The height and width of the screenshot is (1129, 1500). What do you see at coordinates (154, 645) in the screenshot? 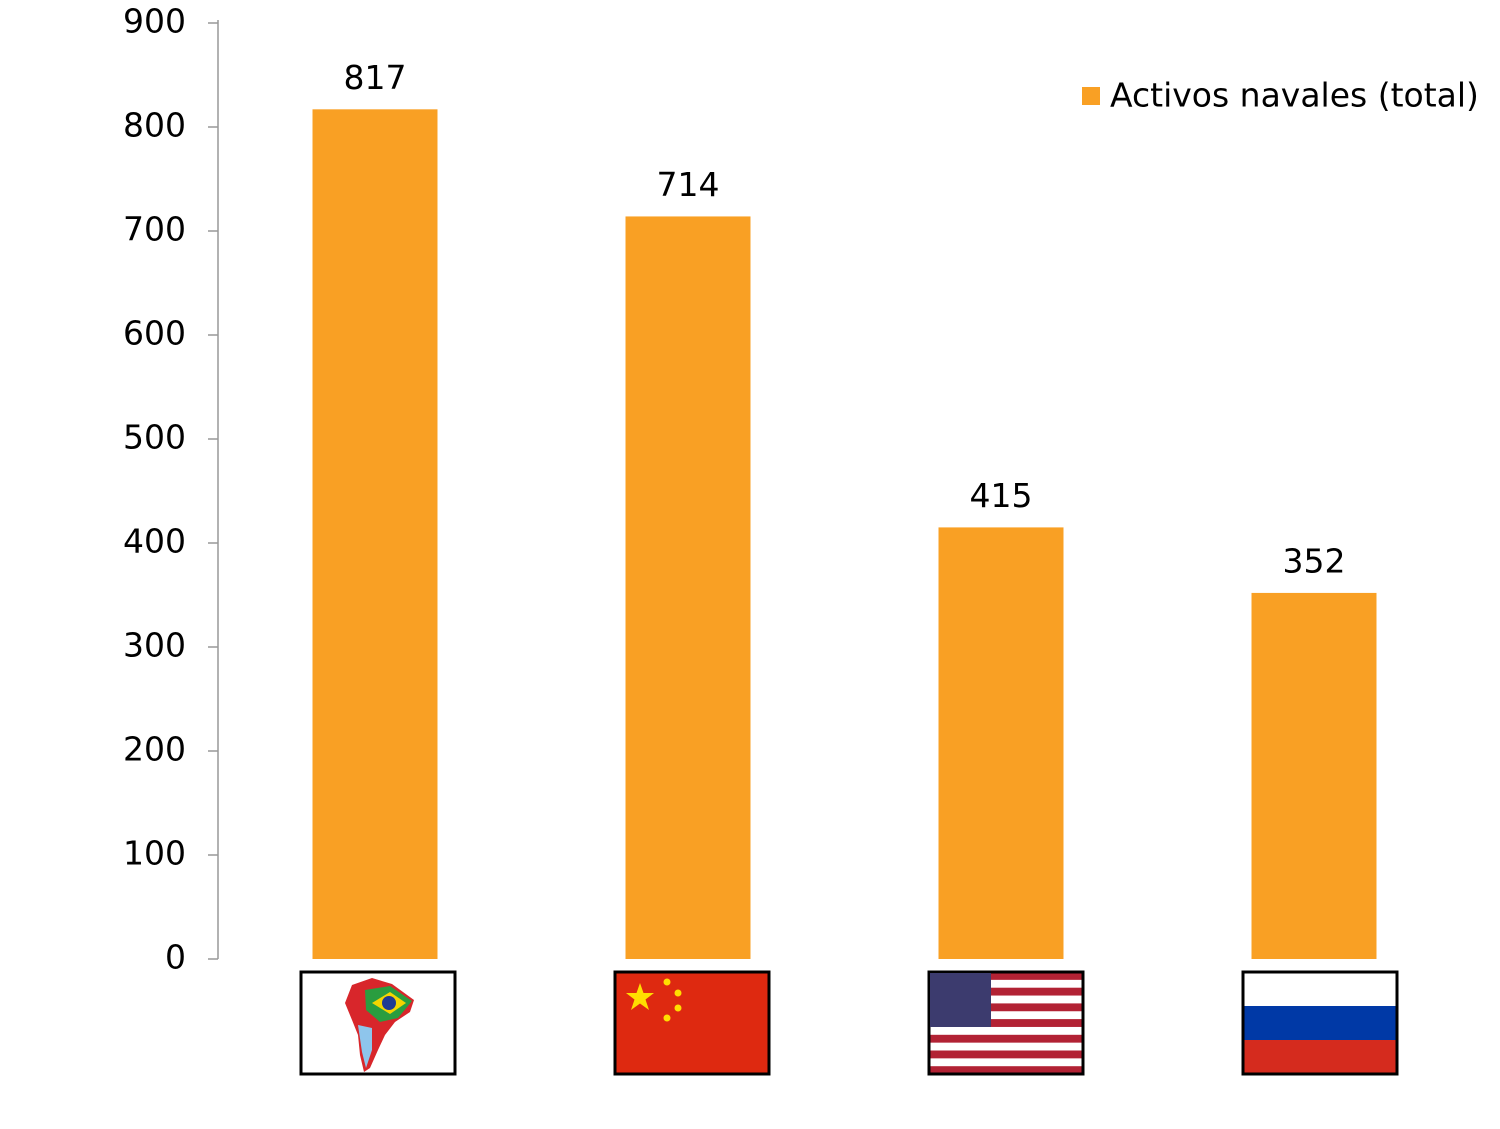
I see `y-tick-label: 300` at bounding box center [154, 645].